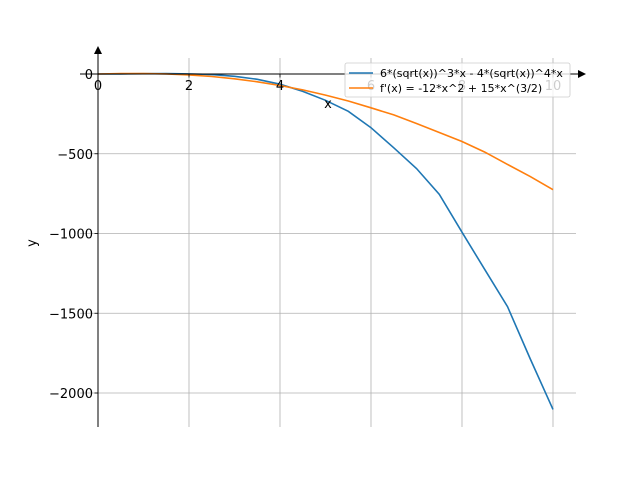  What do you see at coordinates (89, 75) in the screenshot?
I see `y-tick-label: 0` at bounding box center [89, 75].